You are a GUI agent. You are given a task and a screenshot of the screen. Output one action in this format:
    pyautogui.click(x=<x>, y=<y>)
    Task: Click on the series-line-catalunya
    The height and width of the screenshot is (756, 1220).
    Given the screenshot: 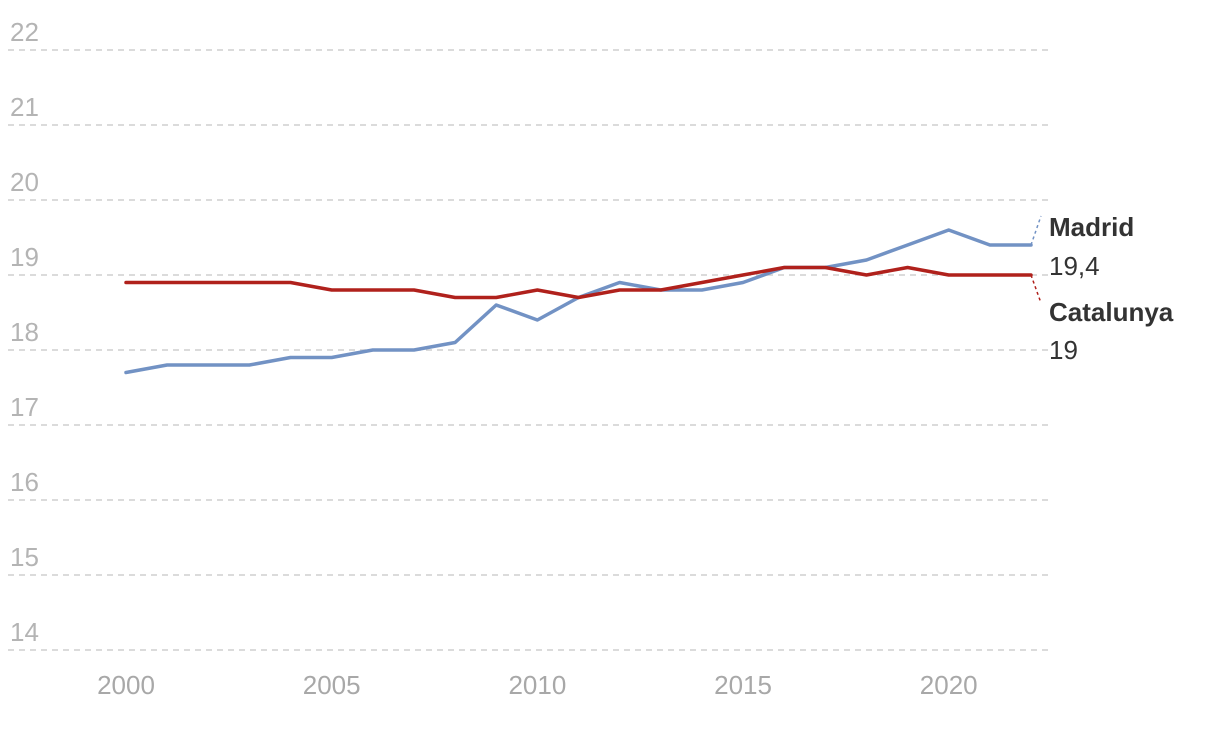 What is the action you would take?
    pyautogui.click(x=578, y=282)
    